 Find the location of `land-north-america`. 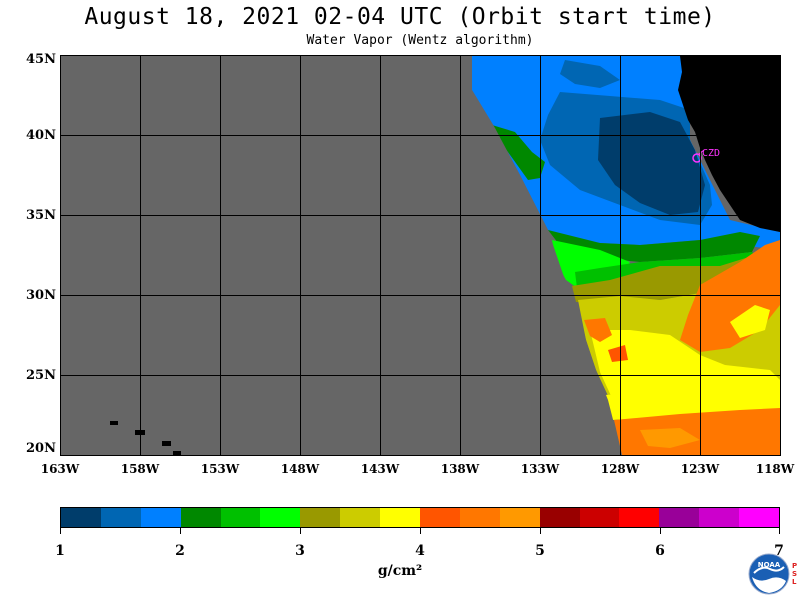

land-north-america is located at coordinates (729, 144).